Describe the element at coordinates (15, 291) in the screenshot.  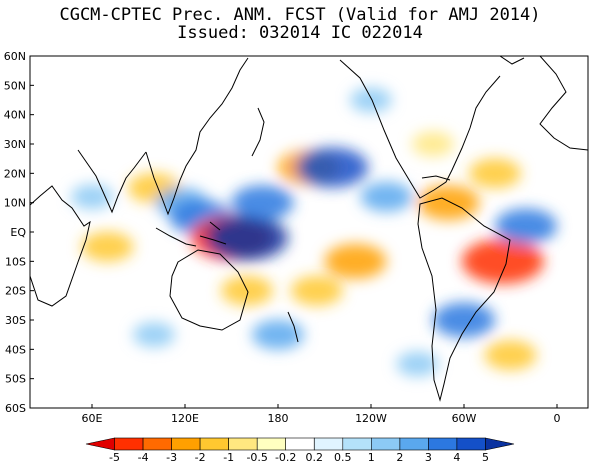
I see `latitude-label: 20S` at that location.